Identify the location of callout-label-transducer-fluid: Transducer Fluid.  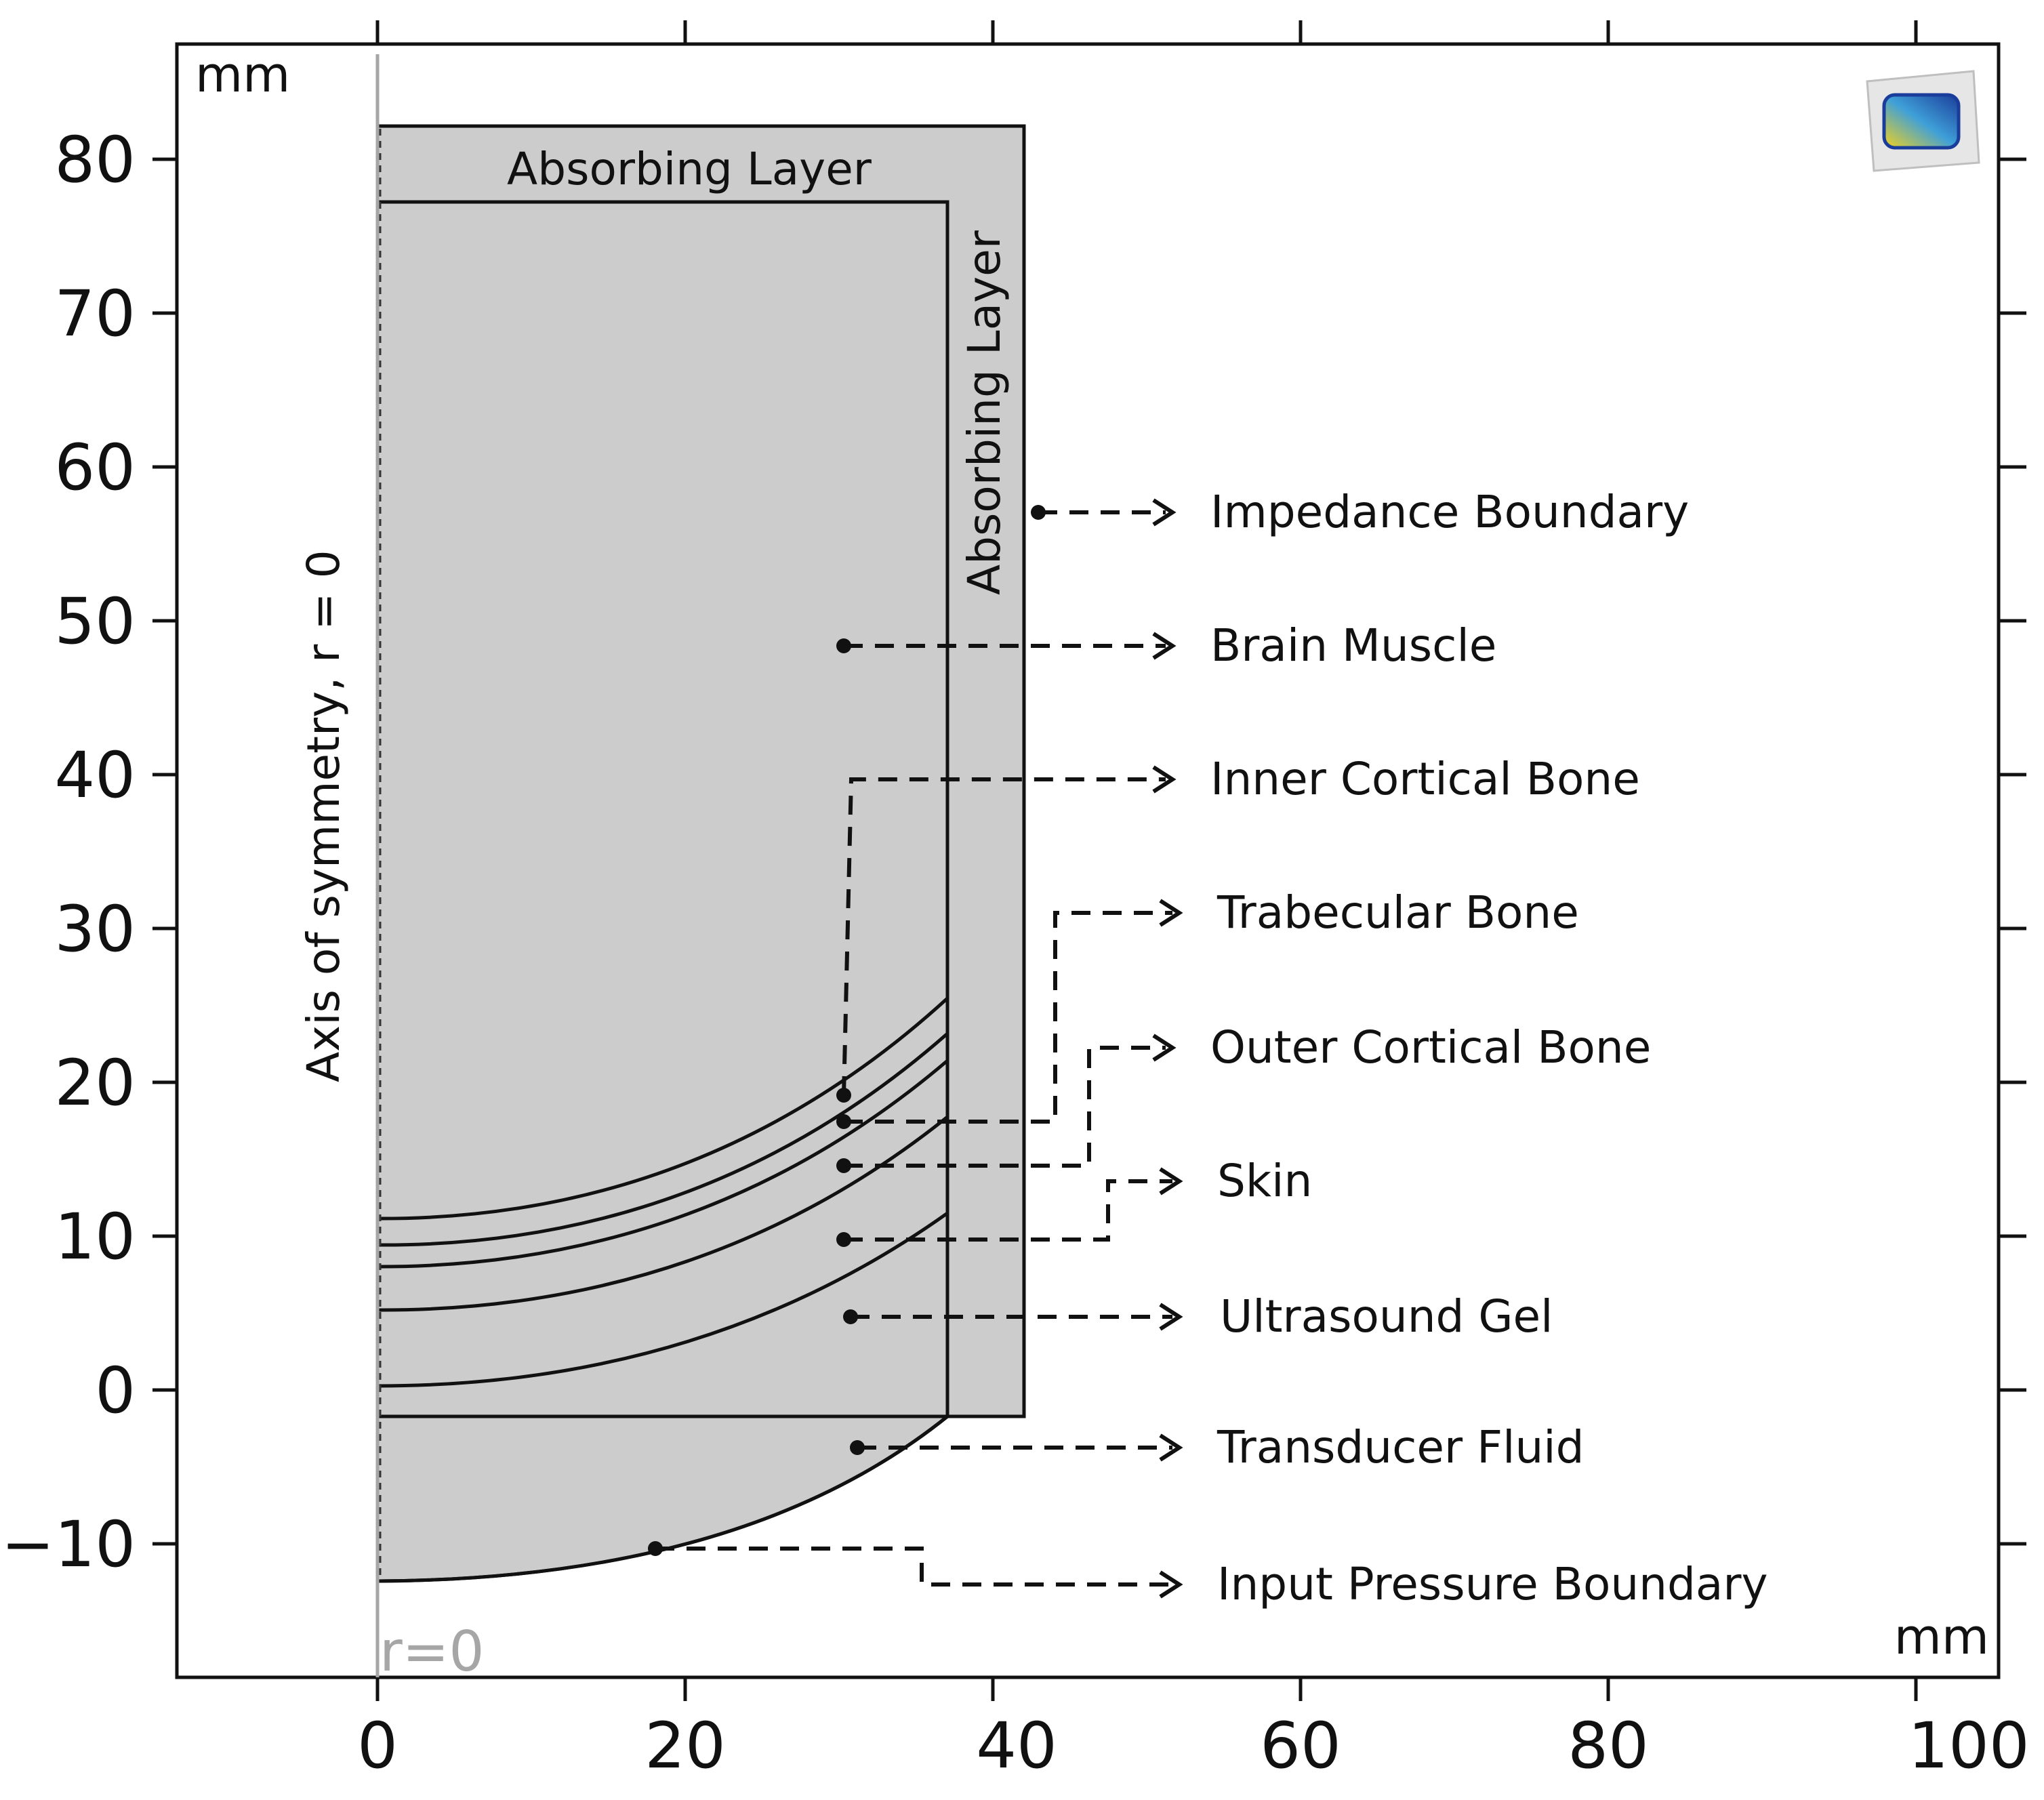
(1401, 1447).